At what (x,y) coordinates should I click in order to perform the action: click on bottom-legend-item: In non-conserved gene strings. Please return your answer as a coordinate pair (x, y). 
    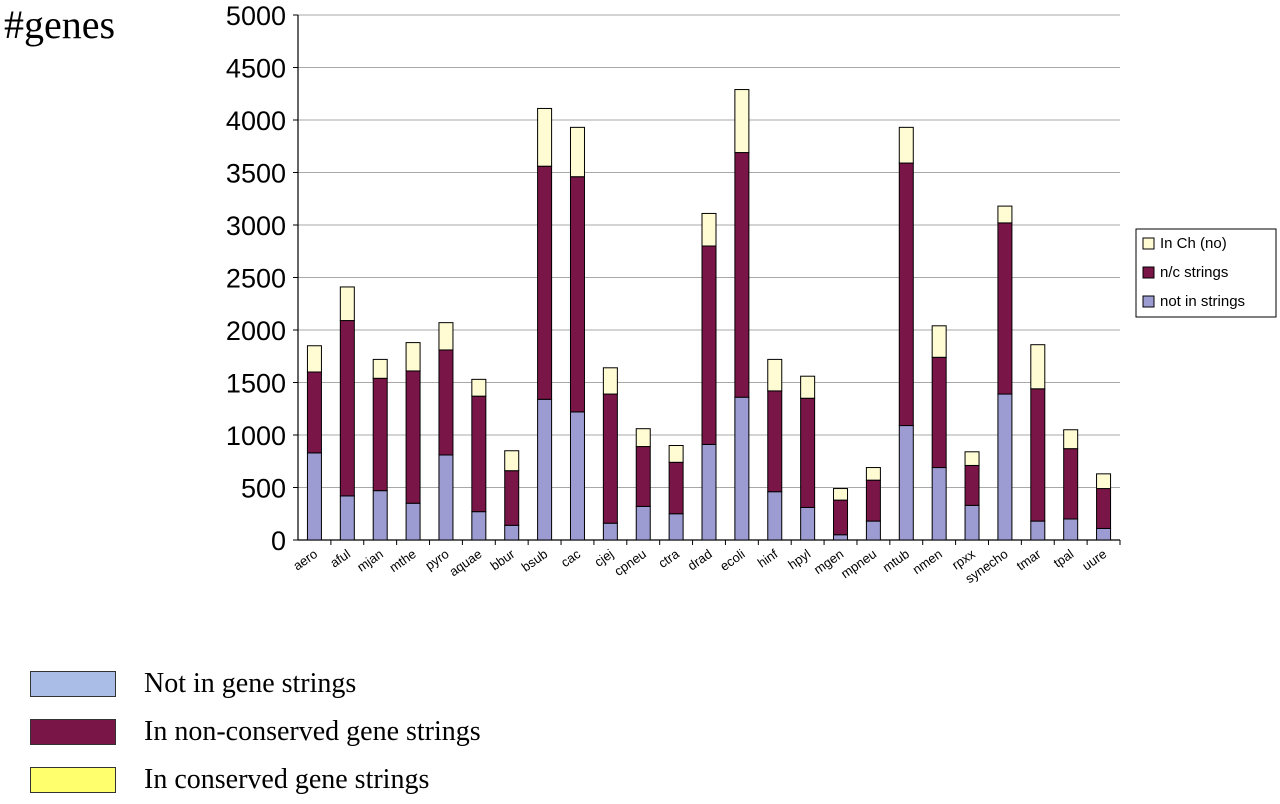
    Looking at the image, I should click on (255, 732).